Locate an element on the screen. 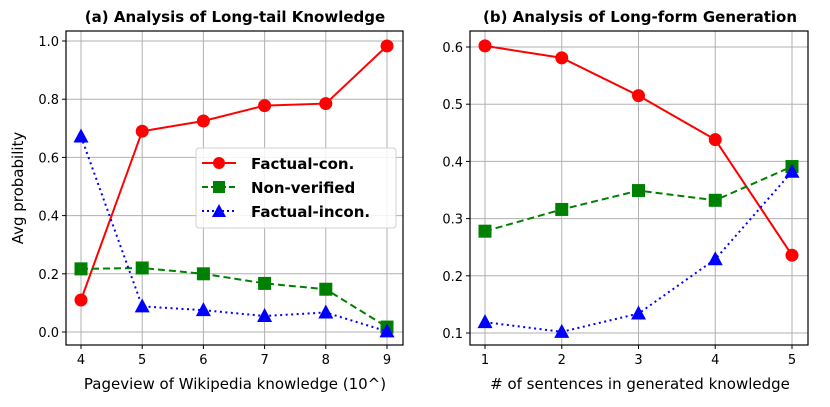 The width and height of the screenshot is (830, 407). x-tick-label: 6 is located at coordinates (203, 360).